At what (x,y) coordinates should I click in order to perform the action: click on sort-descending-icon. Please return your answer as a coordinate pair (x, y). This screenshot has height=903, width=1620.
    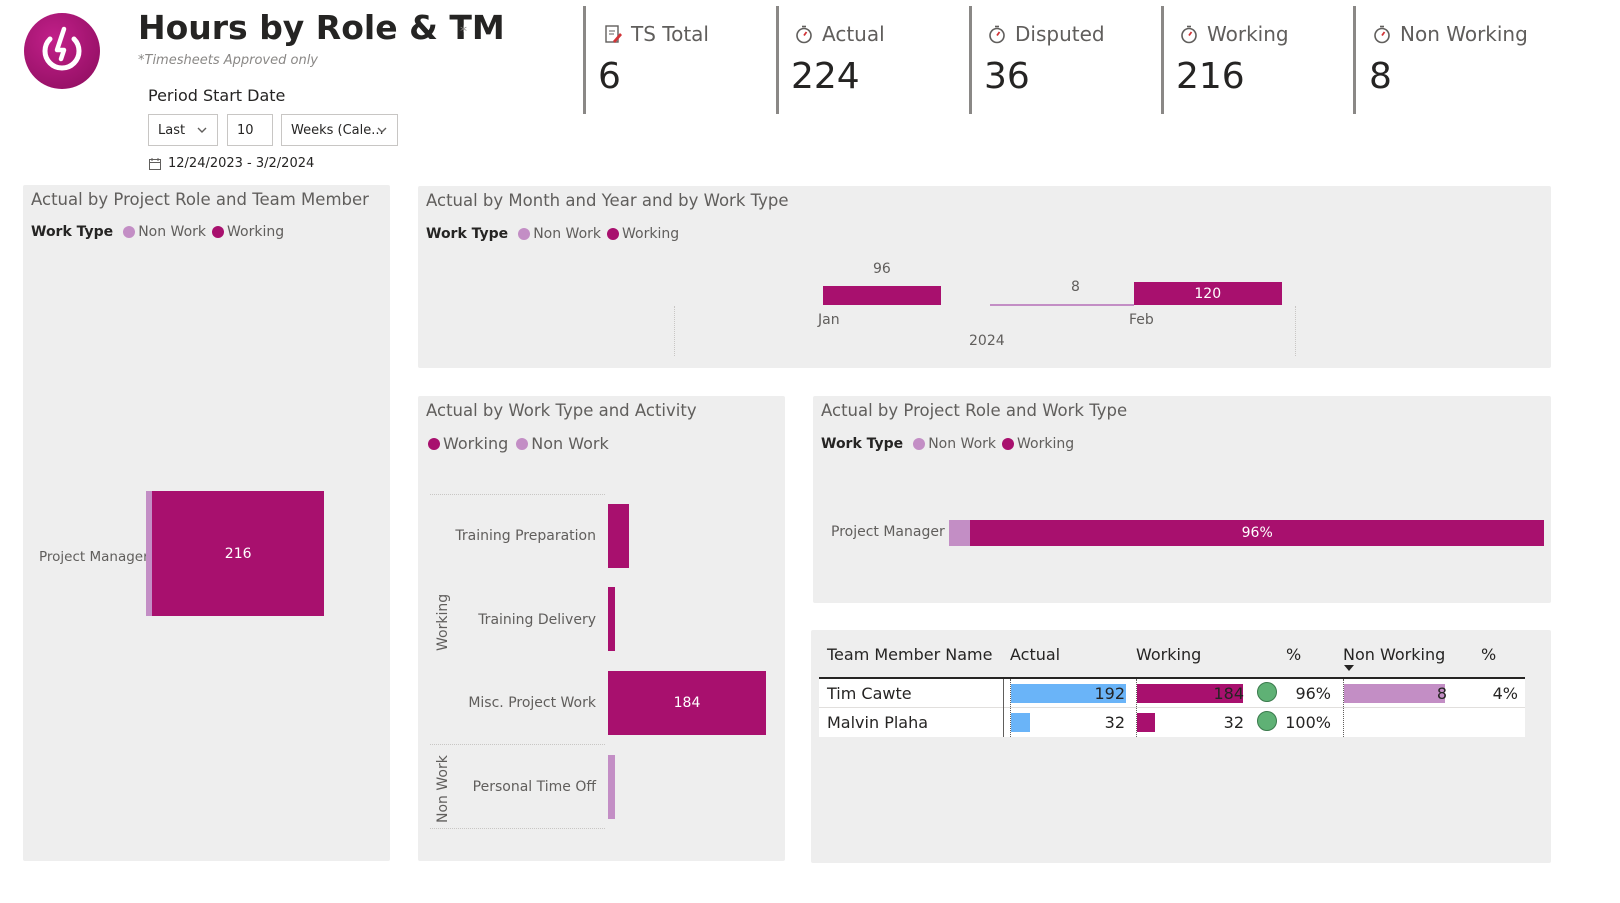
    Looking at the image, I should click on (1349, 668).